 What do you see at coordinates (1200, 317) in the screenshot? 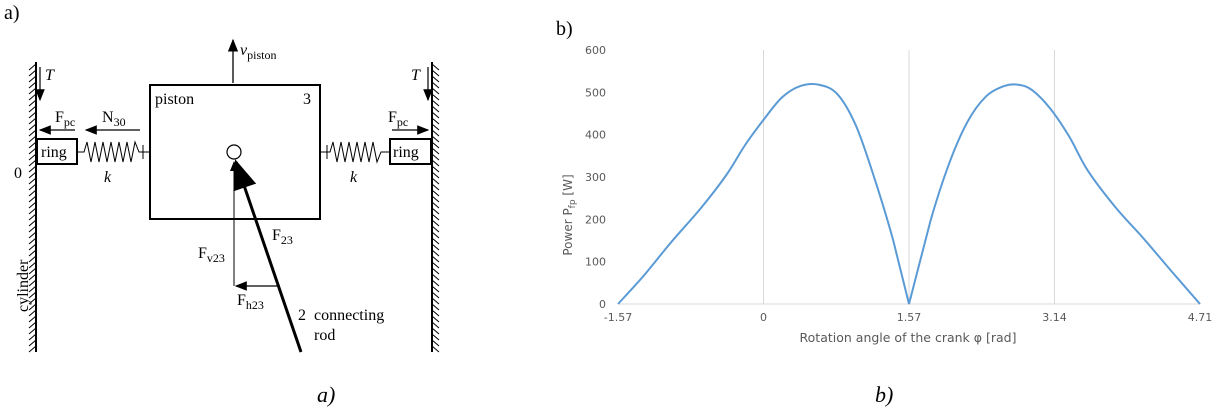
I see `x-tick-label: 4.71` at bounding box center [1200, 317].